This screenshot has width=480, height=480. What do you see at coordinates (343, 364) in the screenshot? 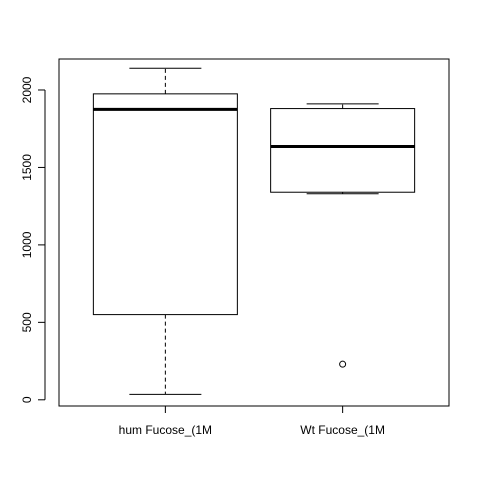
I see `outlier-point` at bounding box center [343, 364].